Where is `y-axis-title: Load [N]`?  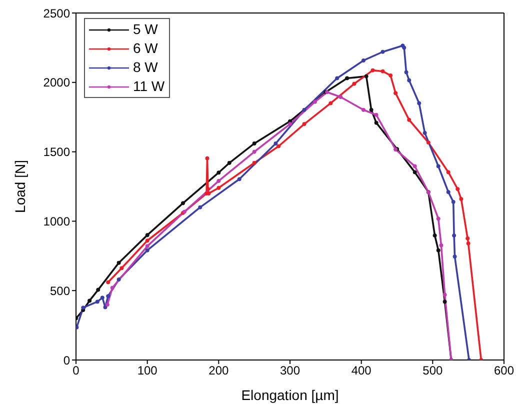
y-axis-title: Load [N] is located at coordinates (20, 186).